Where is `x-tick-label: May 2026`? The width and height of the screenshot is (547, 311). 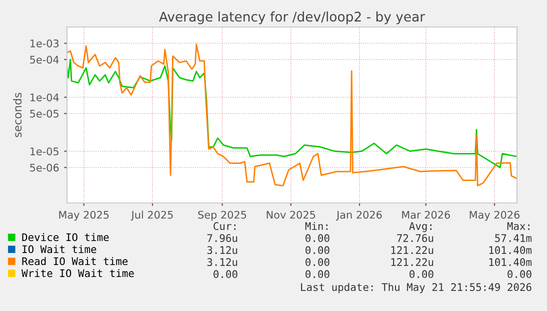
x-tick-label: May 2026 is located at coordinates (495, 215).